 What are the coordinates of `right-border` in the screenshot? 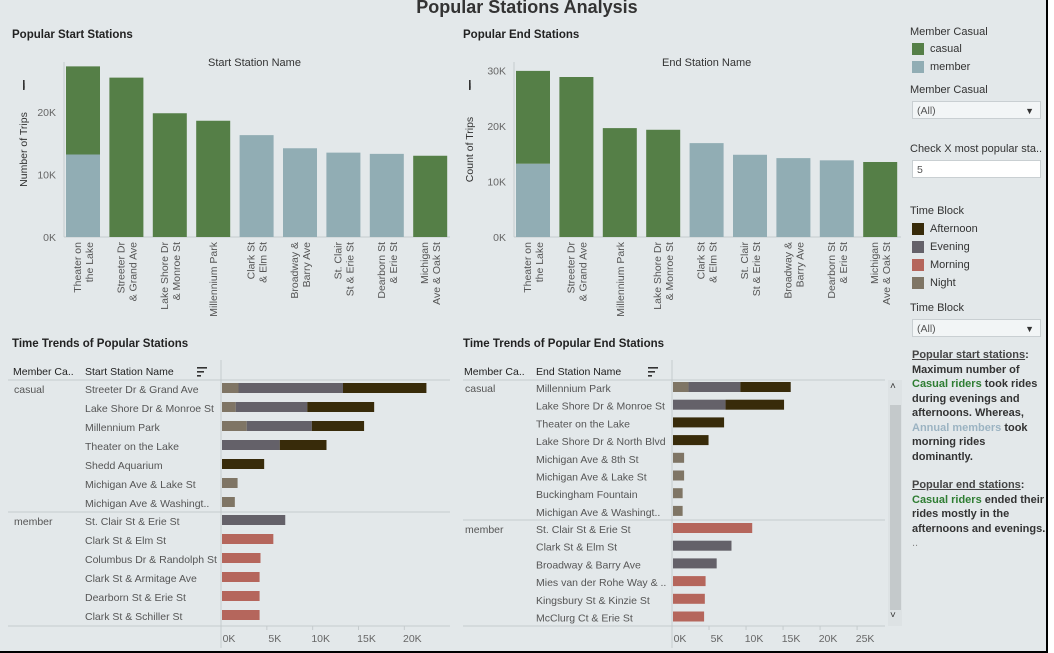 It's located at (1047, 326).